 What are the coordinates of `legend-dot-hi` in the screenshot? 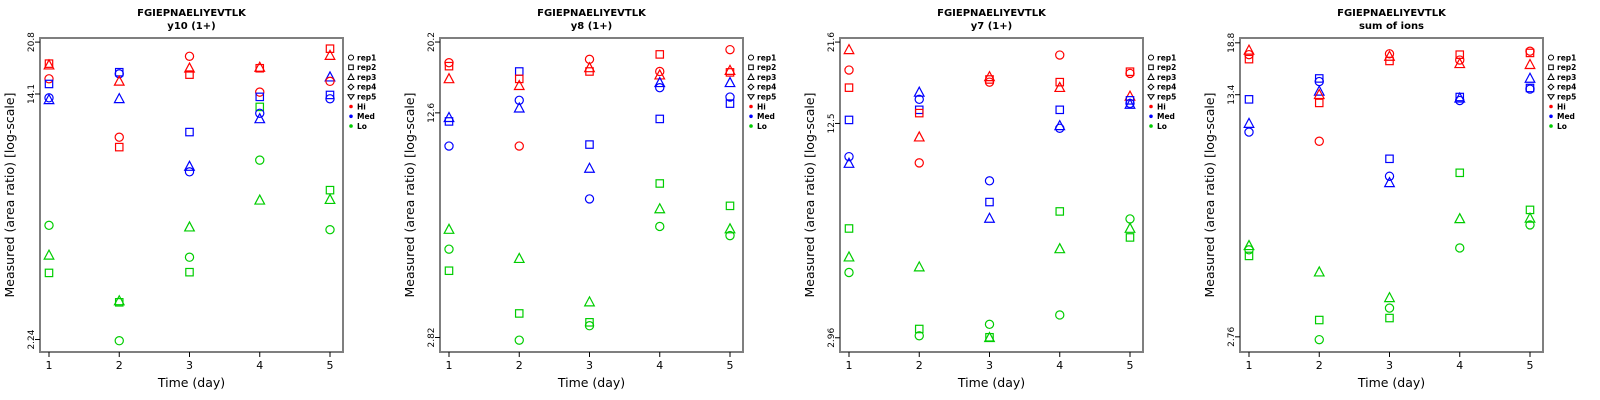 It's located at (1151, 106).